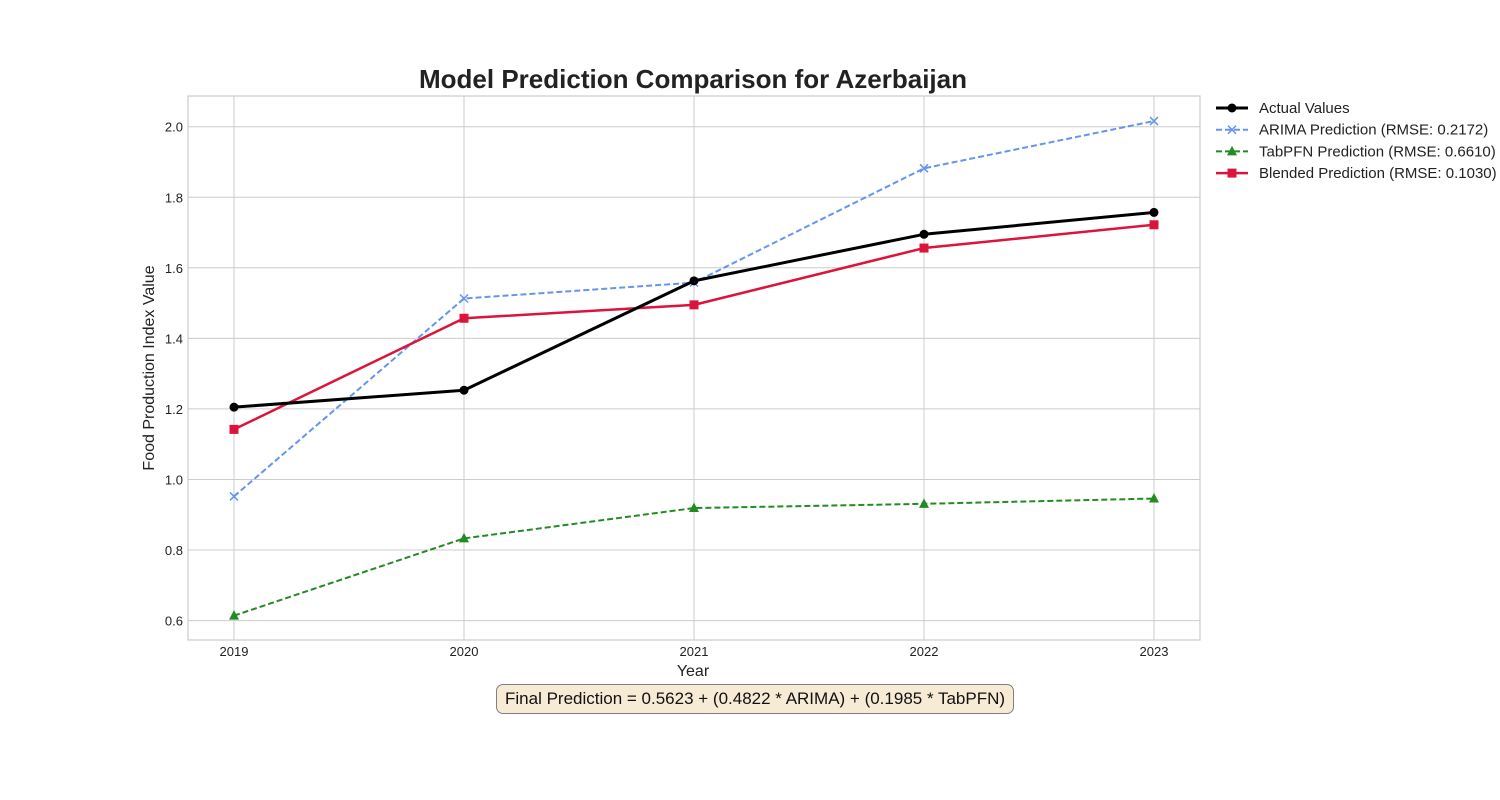 The height and width of the screenshot is (800, 1500). What do you see at coordinates (1304, 108) in the screenshot?
I see `legend-label: Actual Values` at bounding box center [1304, 108].